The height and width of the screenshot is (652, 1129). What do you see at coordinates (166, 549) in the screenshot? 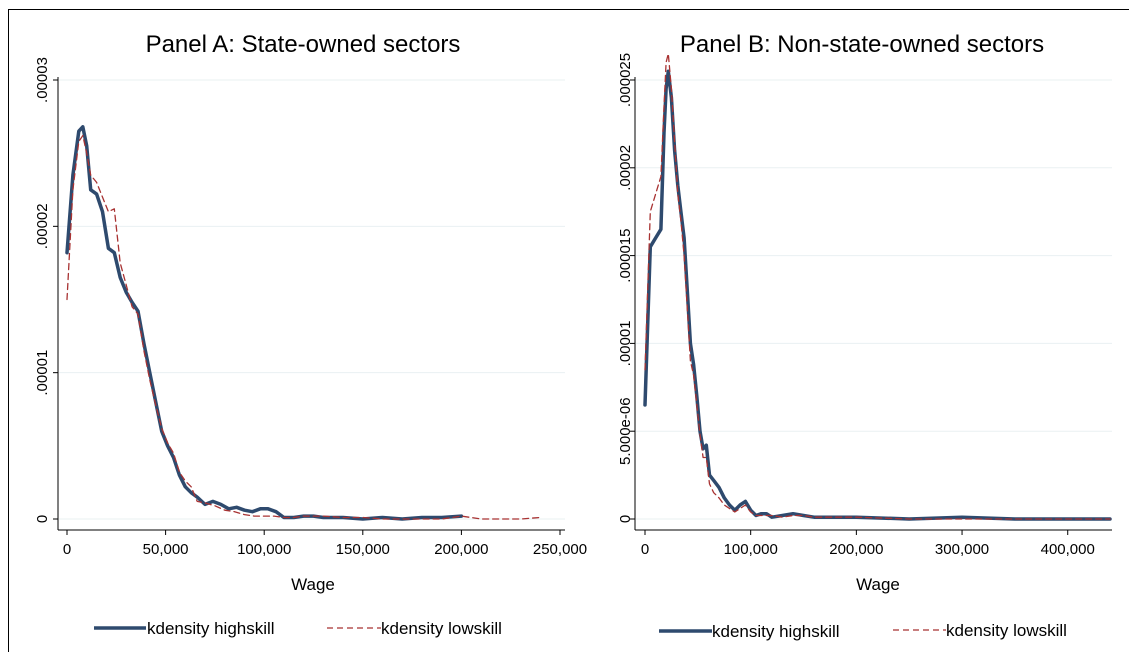
I see `panel-a-x-tick-label: 50,000` at bounding box center [166, 549].